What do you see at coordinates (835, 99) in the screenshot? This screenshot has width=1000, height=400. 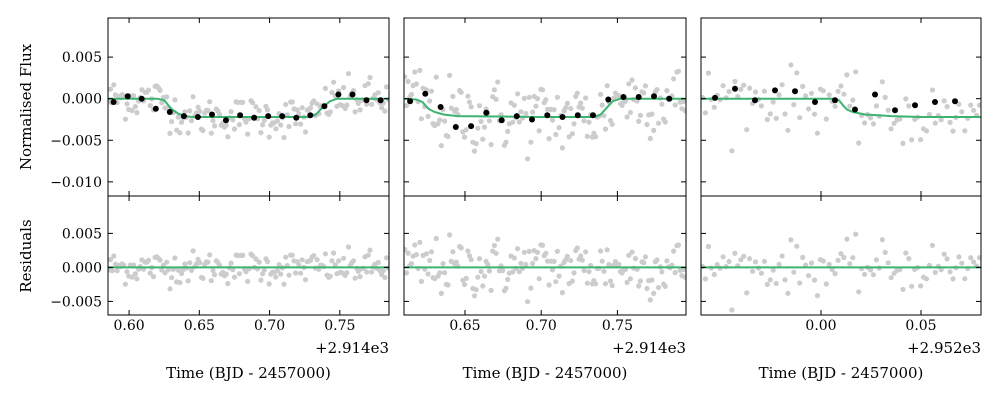 I see `binned-flux-points` at bounding box center [835, 99].